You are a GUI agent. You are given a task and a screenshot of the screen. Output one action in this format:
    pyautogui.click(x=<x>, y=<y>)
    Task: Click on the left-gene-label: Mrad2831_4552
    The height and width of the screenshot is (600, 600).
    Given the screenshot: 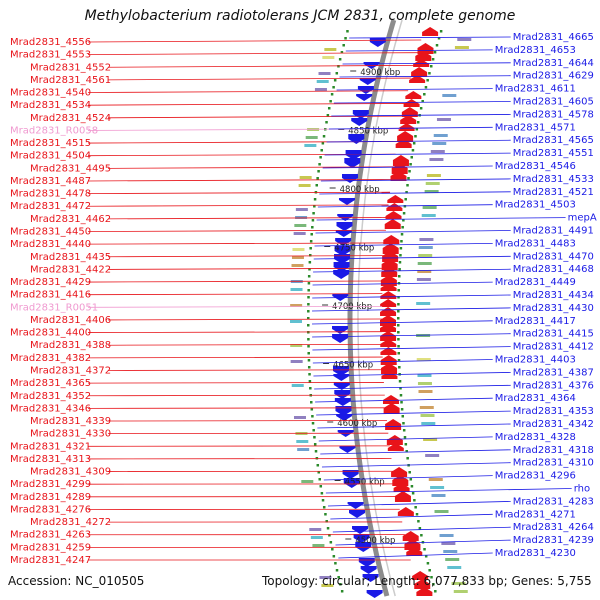 What is the action you would take?
    pyautogui.click(x=70, y=67)
    